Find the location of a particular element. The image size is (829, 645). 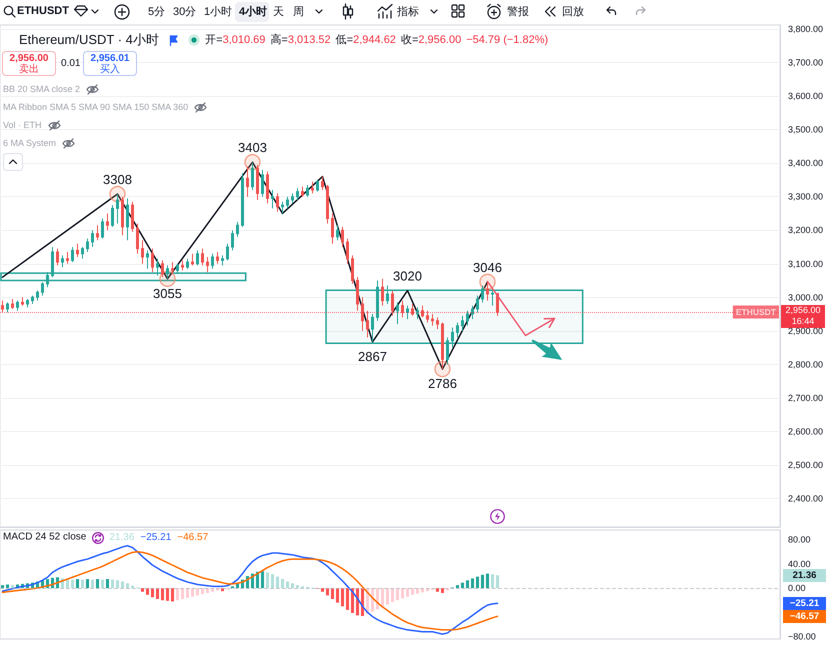

text: −25.21 is located at coordinates (805, 603).